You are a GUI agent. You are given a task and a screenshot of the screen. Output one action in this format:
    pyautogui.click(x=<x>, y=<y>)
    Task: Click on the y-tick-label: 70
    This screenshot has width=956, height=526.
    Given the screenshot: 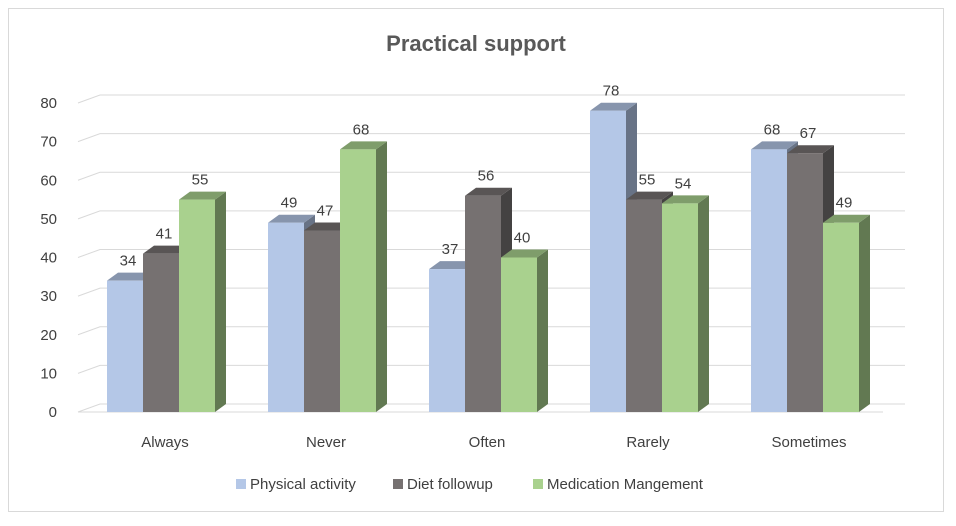 What is the action you would take?
    pyautogui.click(x=48, y=142)
    